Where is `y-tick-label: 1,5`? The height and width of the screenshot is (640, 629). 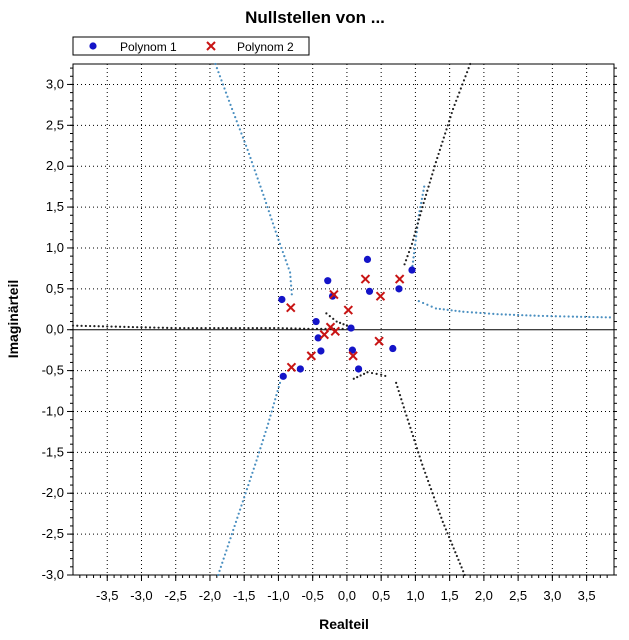 y-tick-label: 1,5 is located at coordinates (55, 206).